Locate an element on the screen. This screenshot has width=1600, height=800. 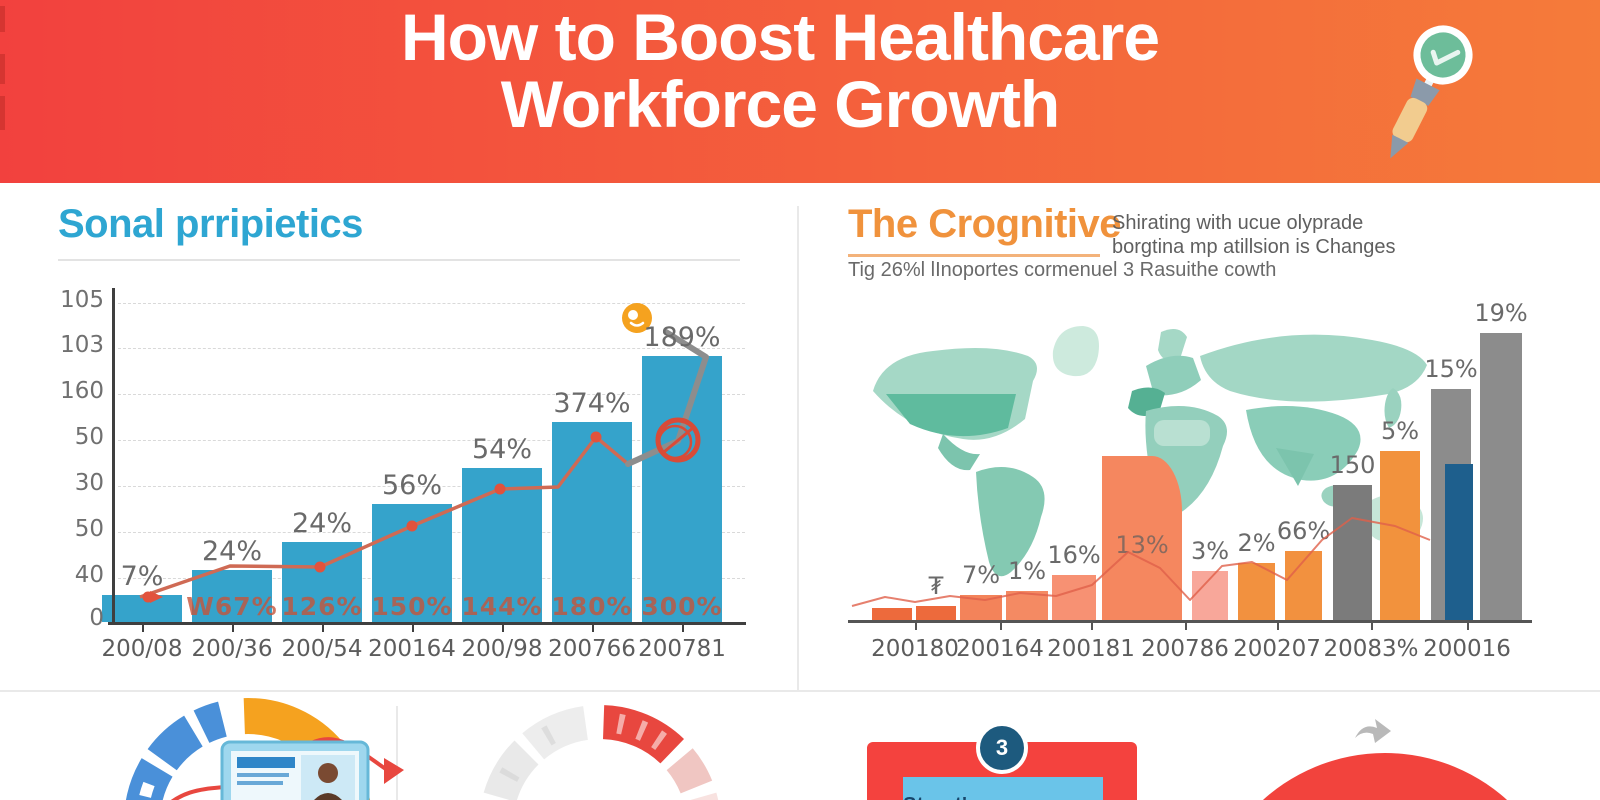
left-chart-xtick: 200164 is located at coordinates (412, 649).